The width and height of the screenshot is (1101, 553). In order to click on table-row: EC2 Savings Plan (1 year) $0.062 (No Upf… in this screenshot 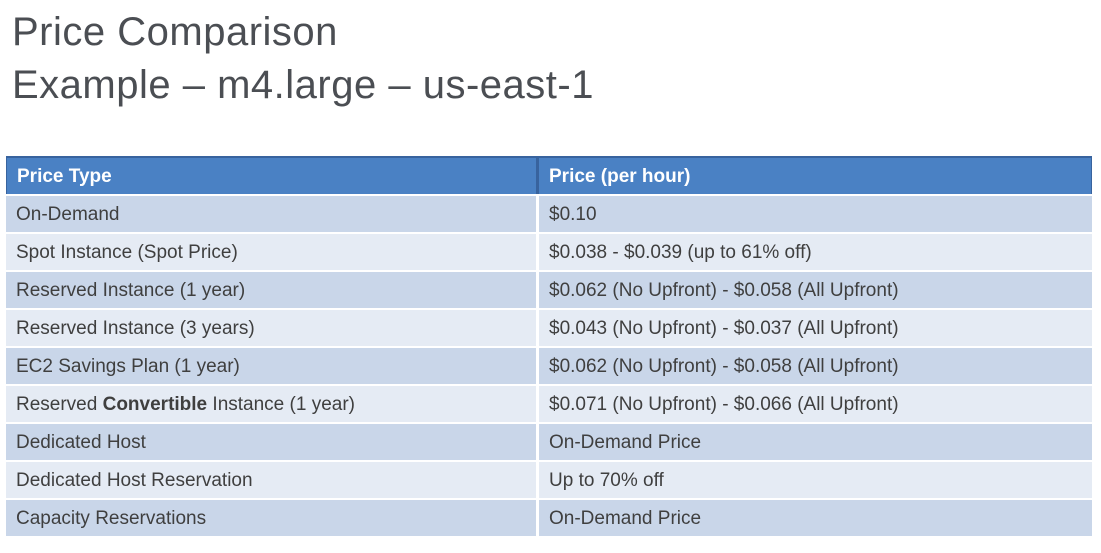, I will do `click(549, 366)`.